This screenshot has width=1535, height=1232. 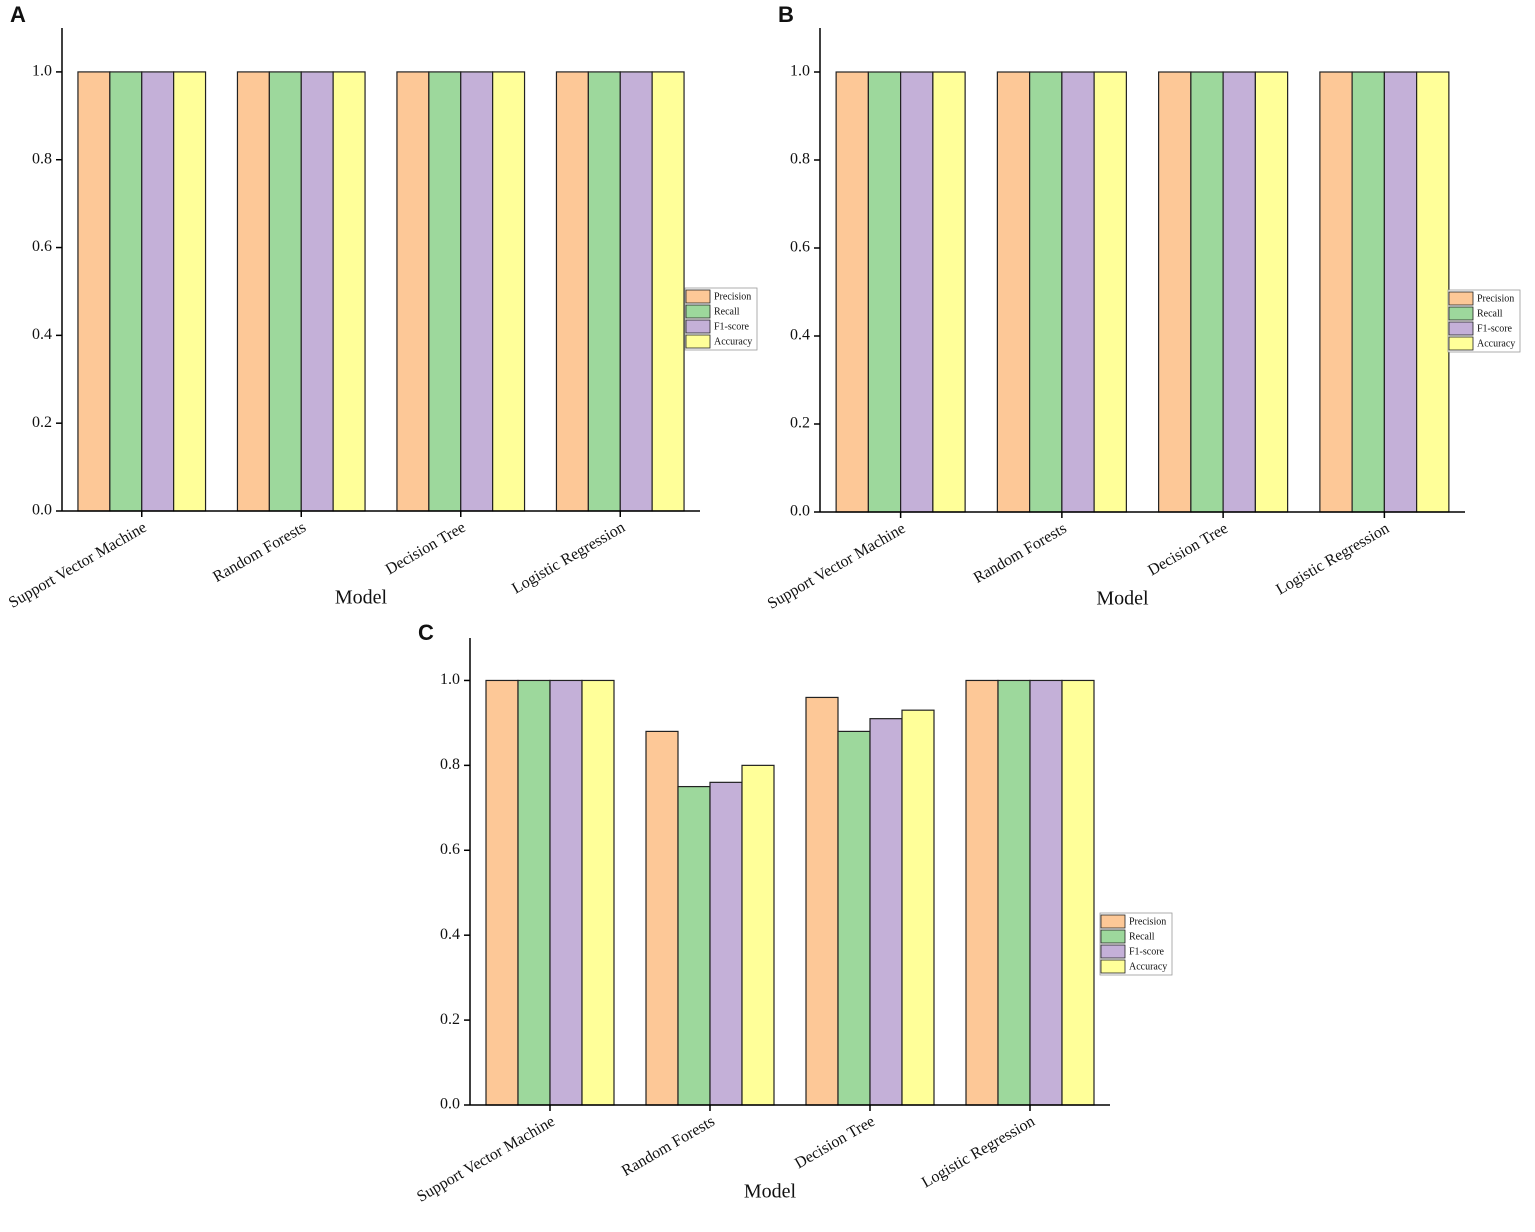 I want to click on panel-label: A, so click(x=18, y=14).